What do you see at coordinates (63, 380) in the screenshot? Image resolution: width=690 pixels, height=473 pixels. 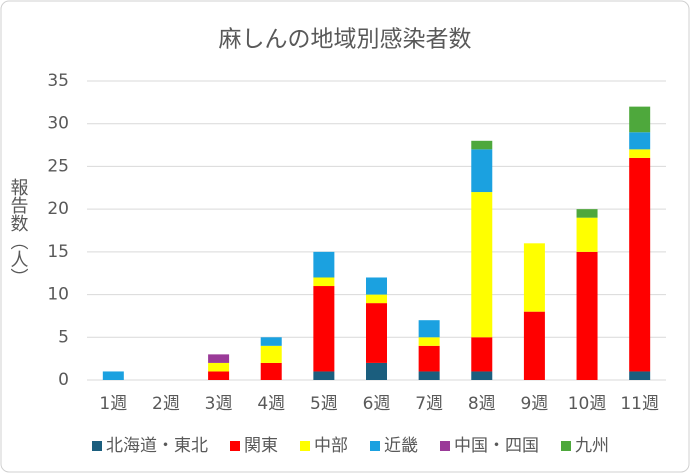 I see `y-tick-label: 0` at bounding box center [63, 380].